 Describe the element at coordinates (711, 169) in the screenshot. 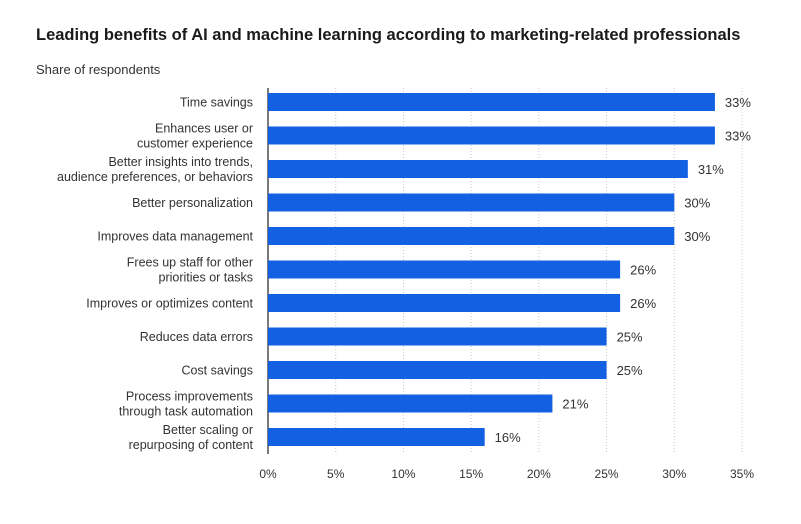

I see `data-label: 31%` at that location.